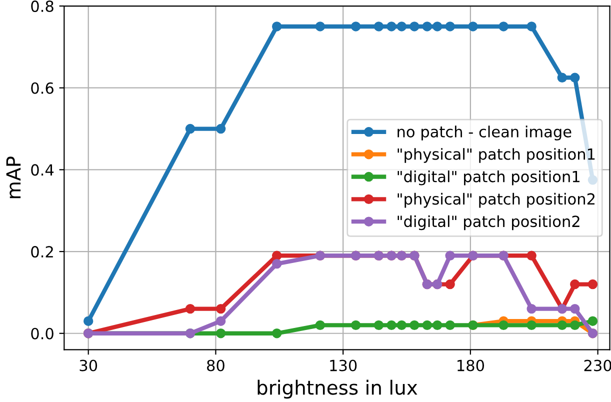  What do you see at coordinates (13, 177) in the screenshot?
I see `y-axis-title: mAP` at bounding box center [13, 177].